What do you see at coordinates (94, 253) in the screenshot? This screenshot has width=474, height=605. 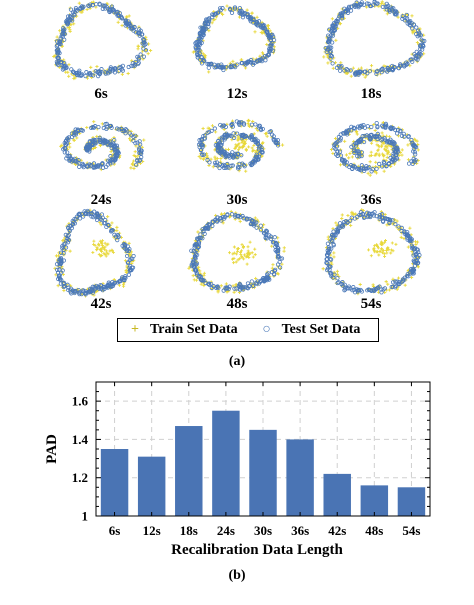 I see `scatter-plot-42s` at bounding box center [94, 253].